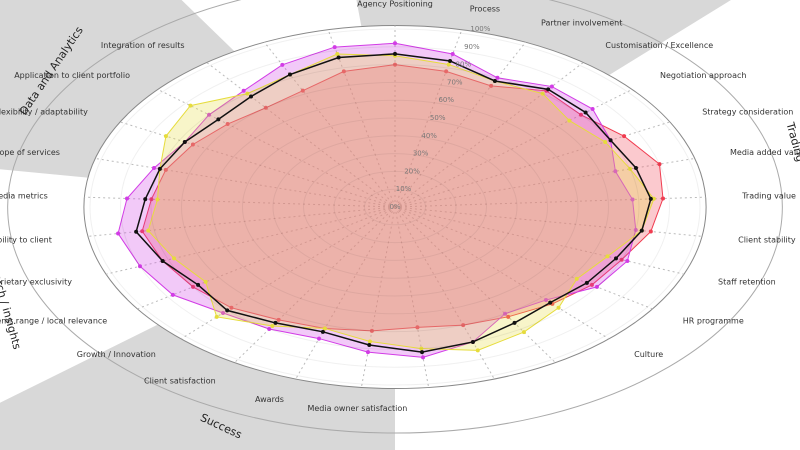 This screenshot has width=800, height=450. Describe the element at coordinates (747, 282) in the screenshot. I see `category-label: Staff retention` at that location.